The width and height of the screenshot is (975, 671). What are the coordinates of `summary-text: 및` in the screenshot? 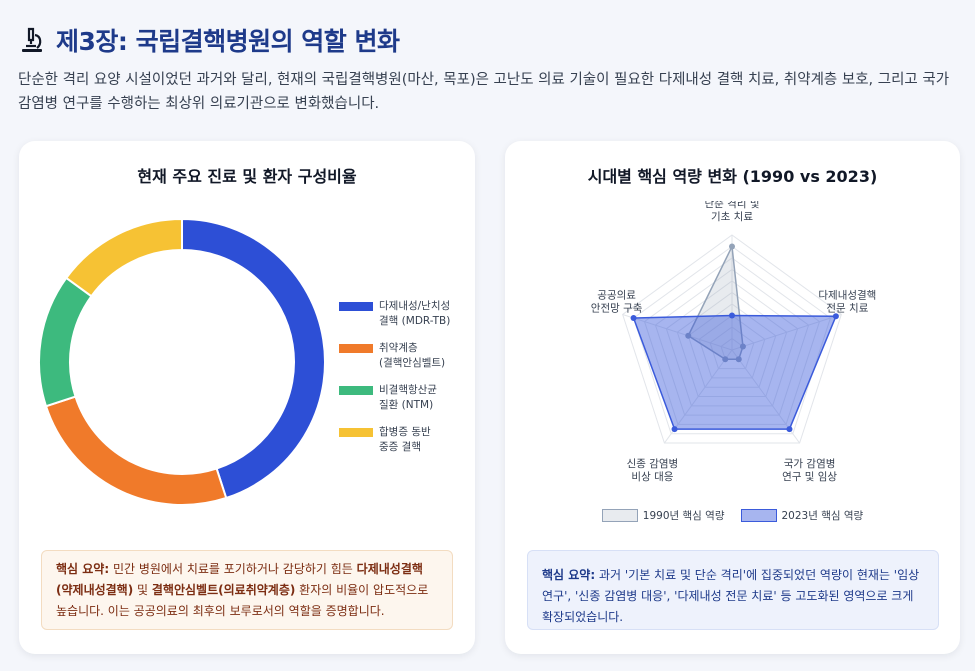 It's located at (142, 590).